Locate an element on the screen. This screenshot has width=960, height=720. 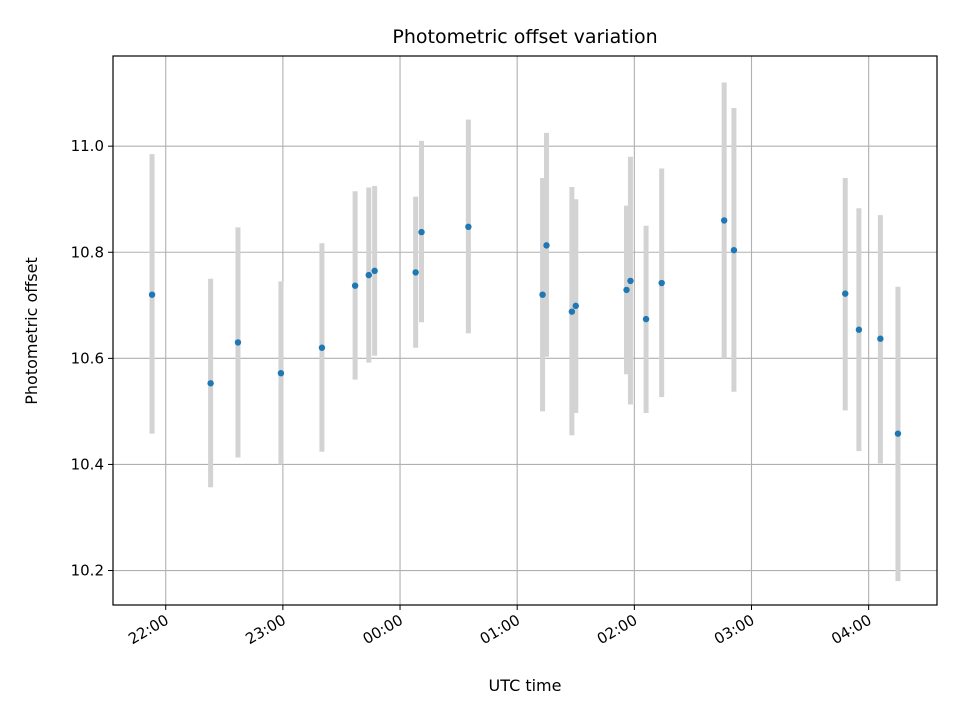
x-axis-label: UTC time is located at coordinates (525, 685).